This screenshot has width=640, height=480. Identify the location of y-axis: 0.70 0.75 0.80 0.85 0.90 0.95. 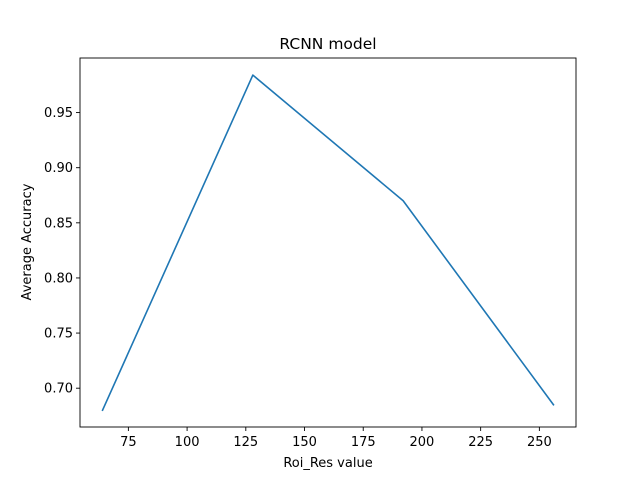
(62, 251).